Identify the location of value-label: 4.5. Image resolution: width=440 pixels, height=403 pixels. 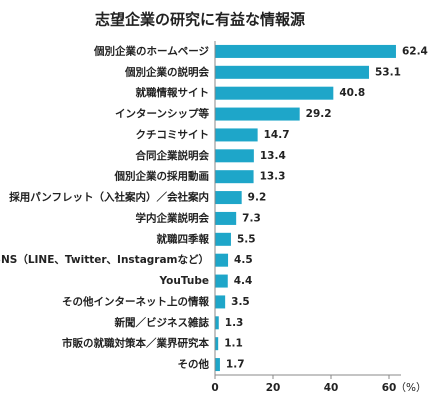
(243, 260).